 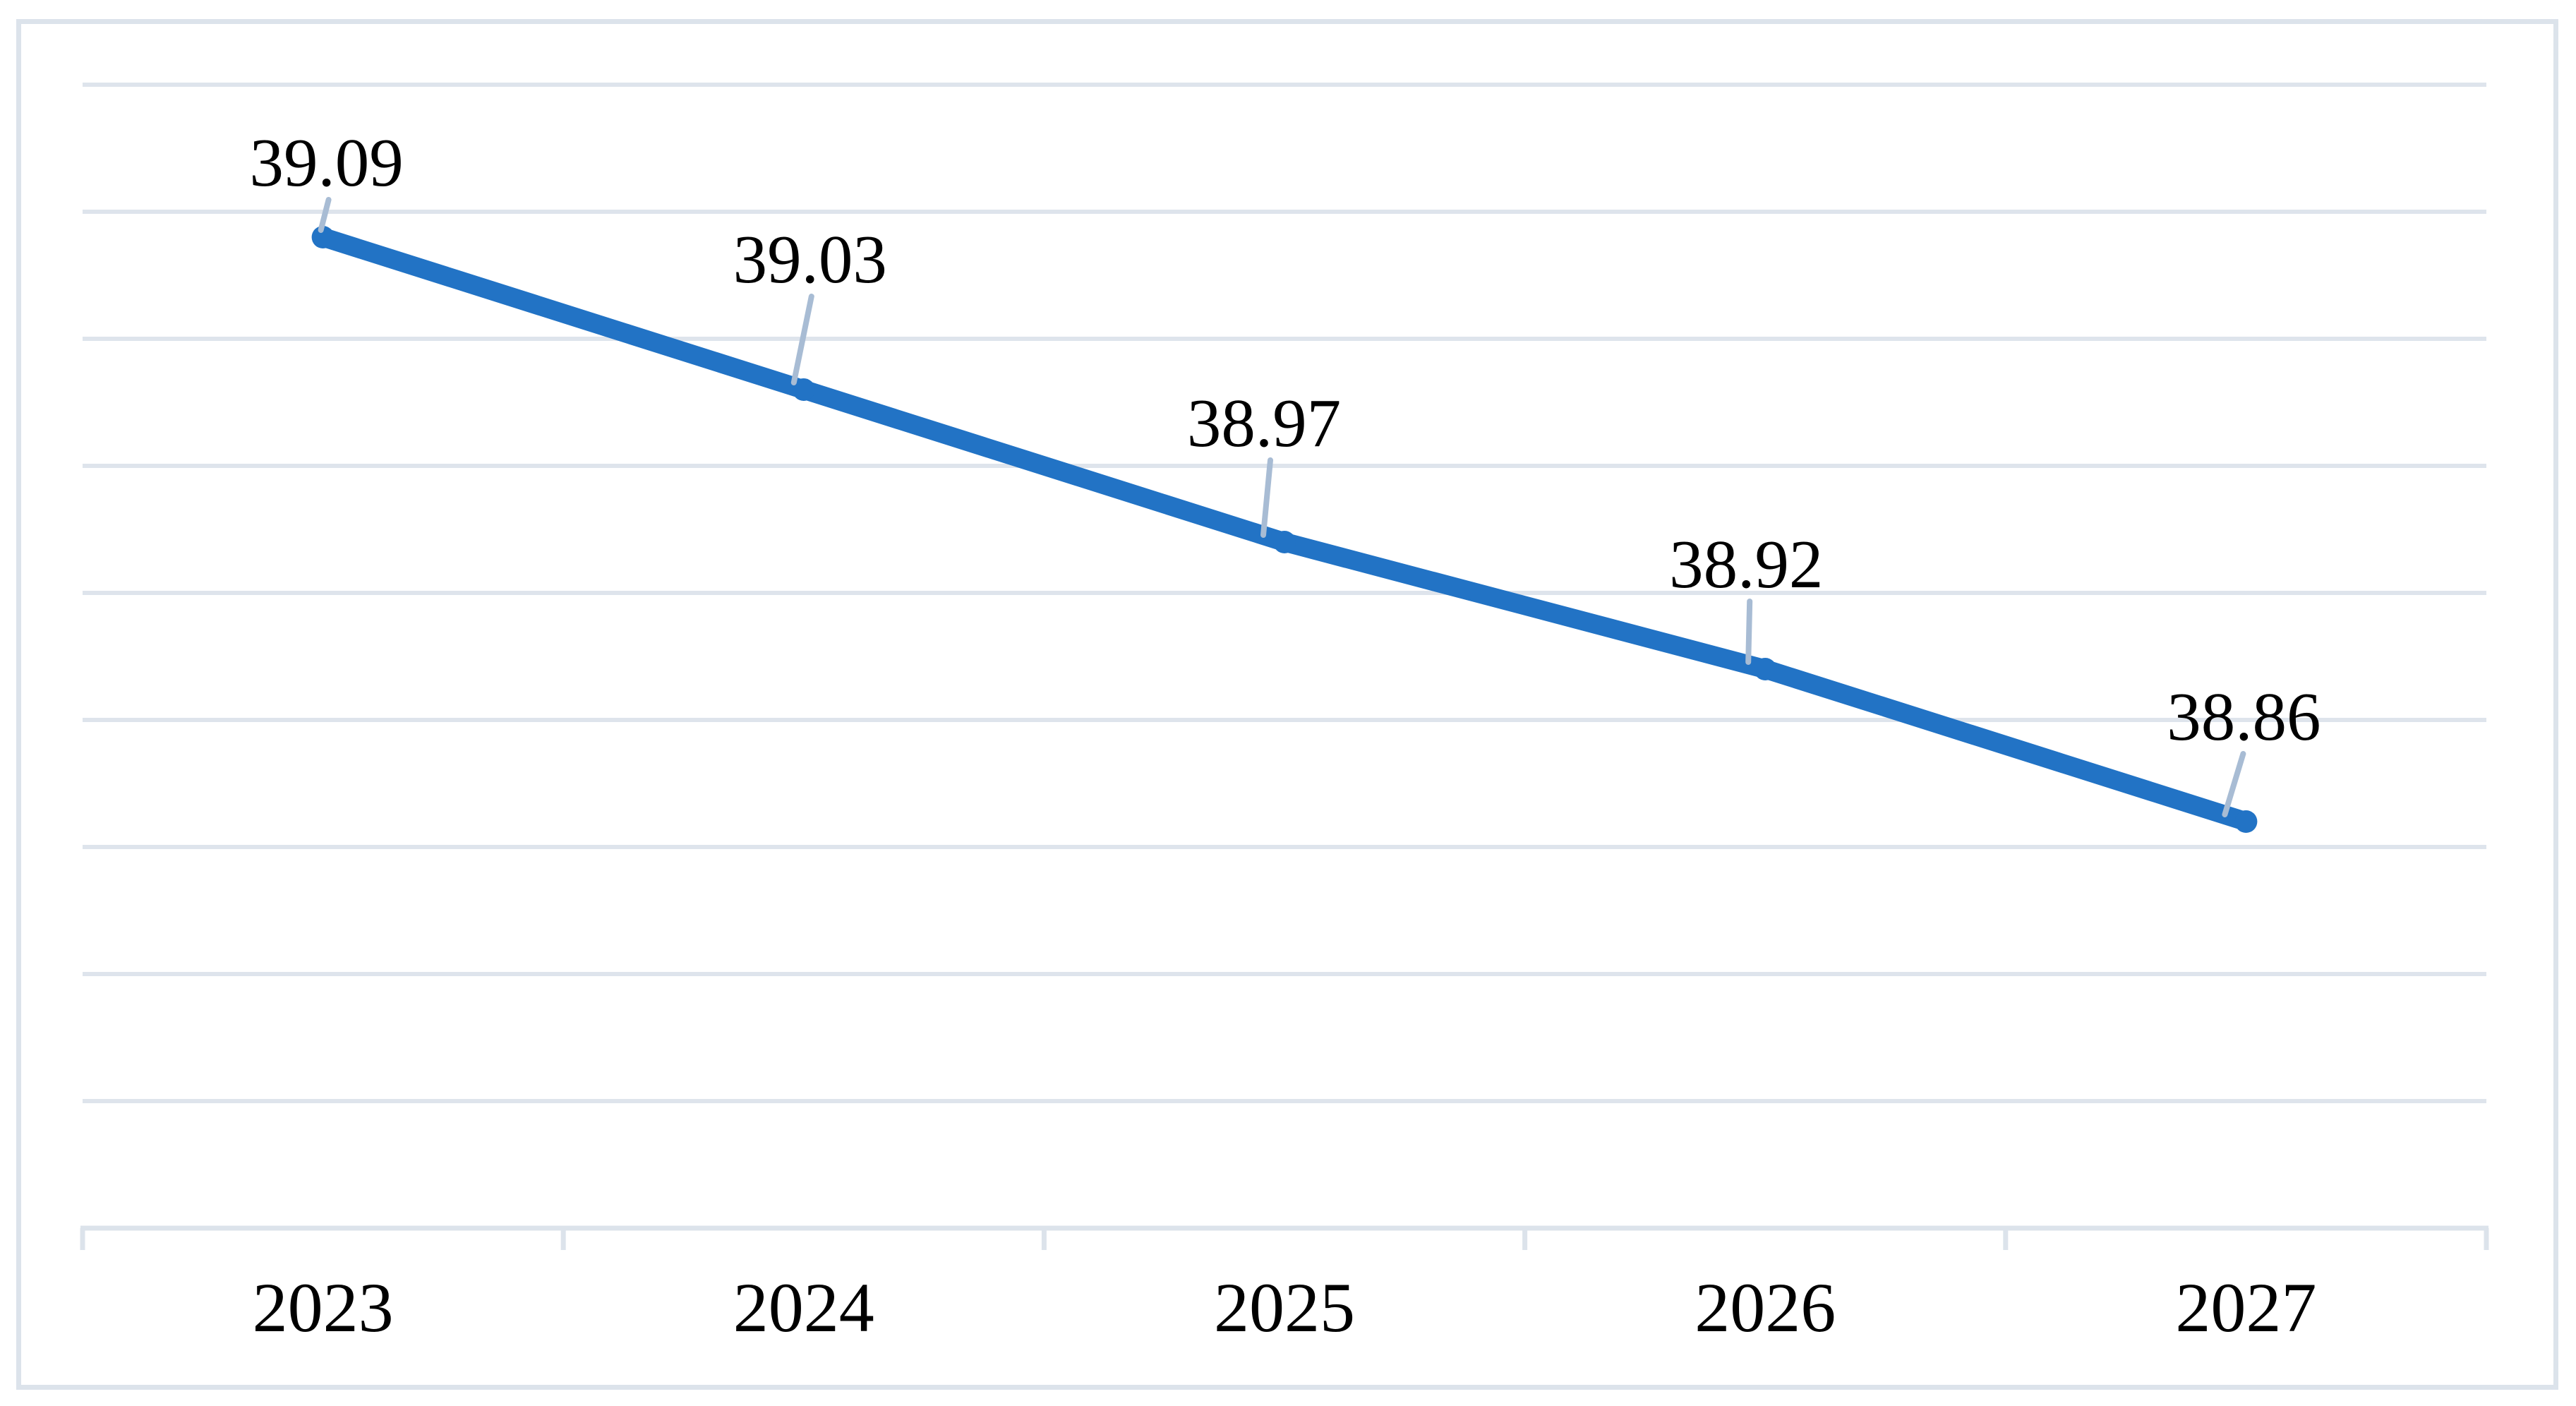 What do you see at coordinates (1284, 1307) in the screenshot?
I see `x-axis-label: 2025` at bounding box center [1284, 1307].